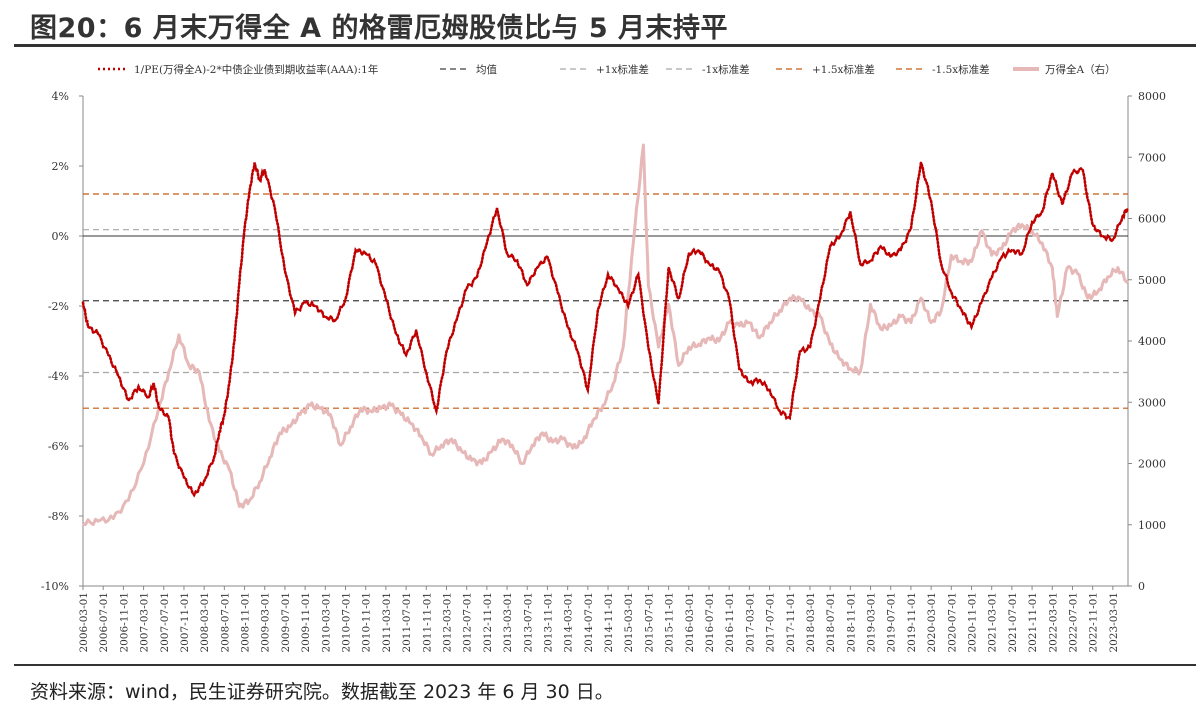  I want to click on x-tick-label: 2011-07-01, so click(407, 622).